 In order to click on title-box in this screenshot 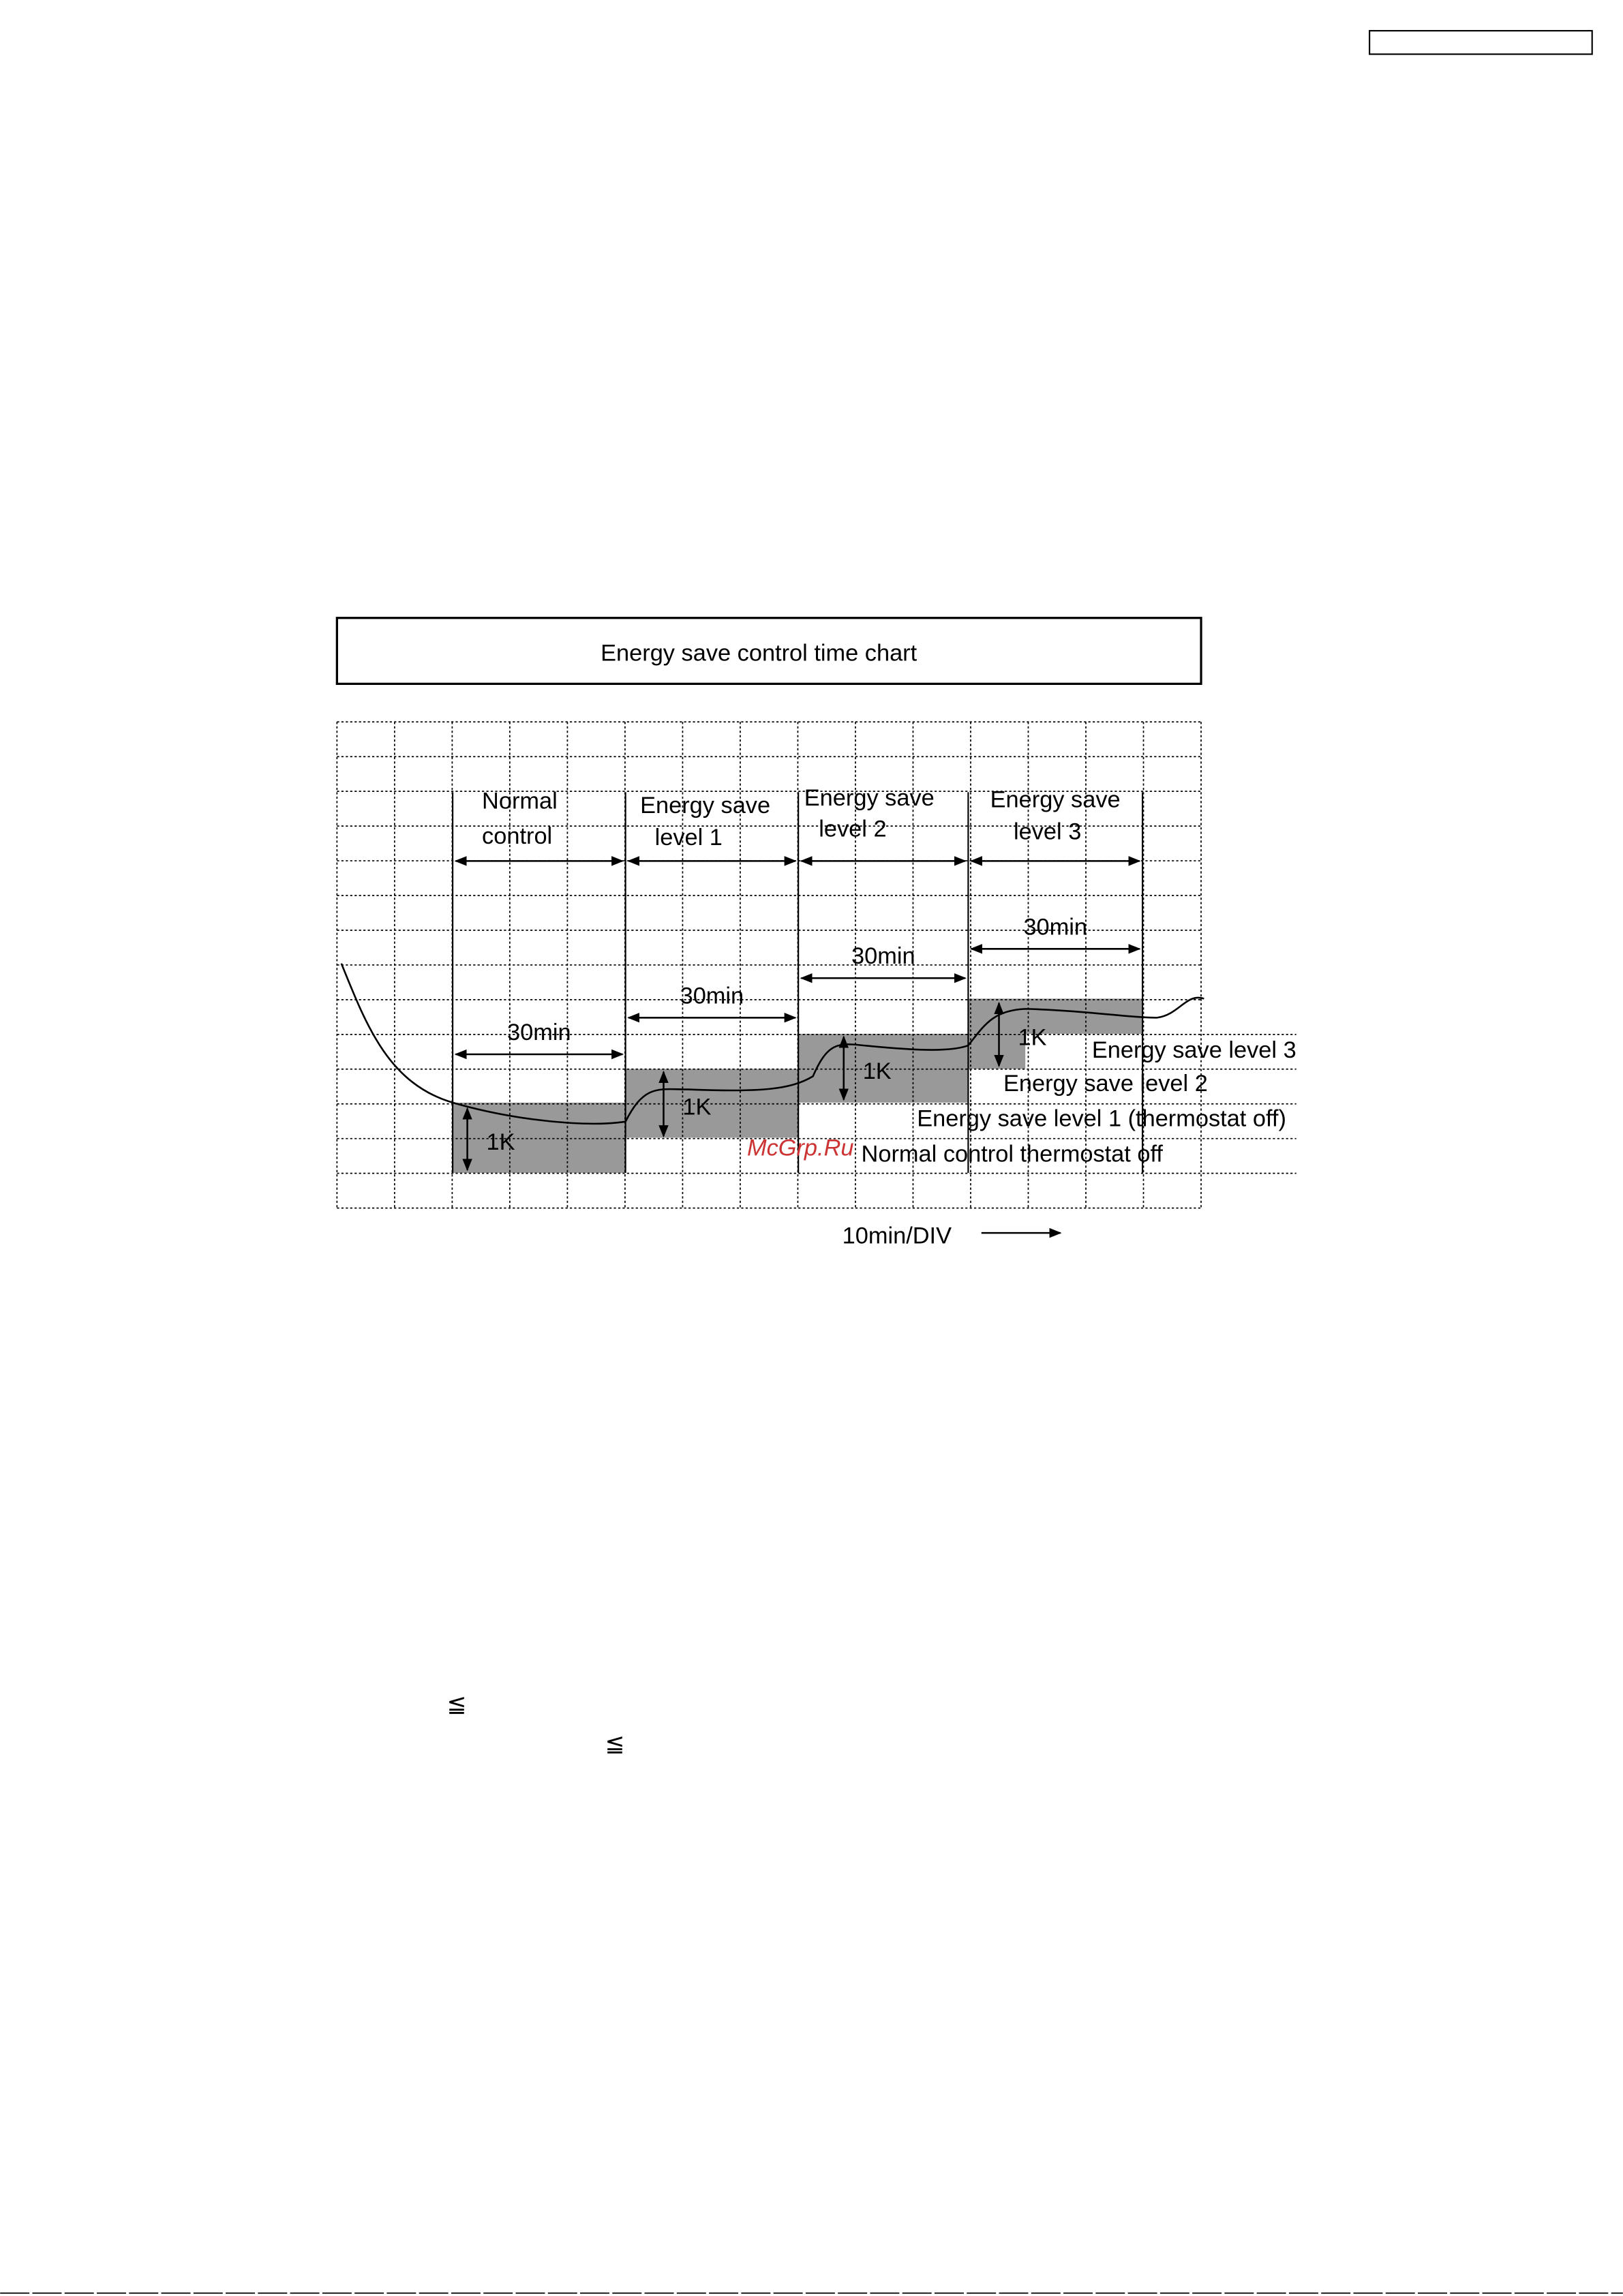, I will do `click(769, 651)`.